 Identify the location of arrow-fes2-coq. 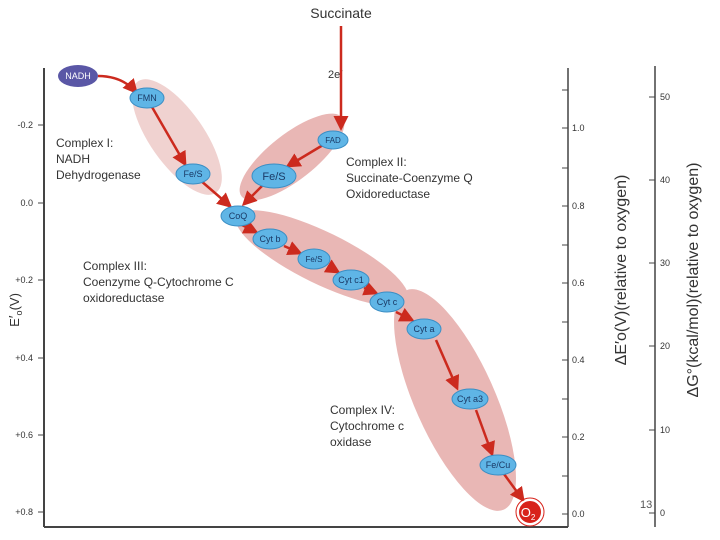
(252, 196).